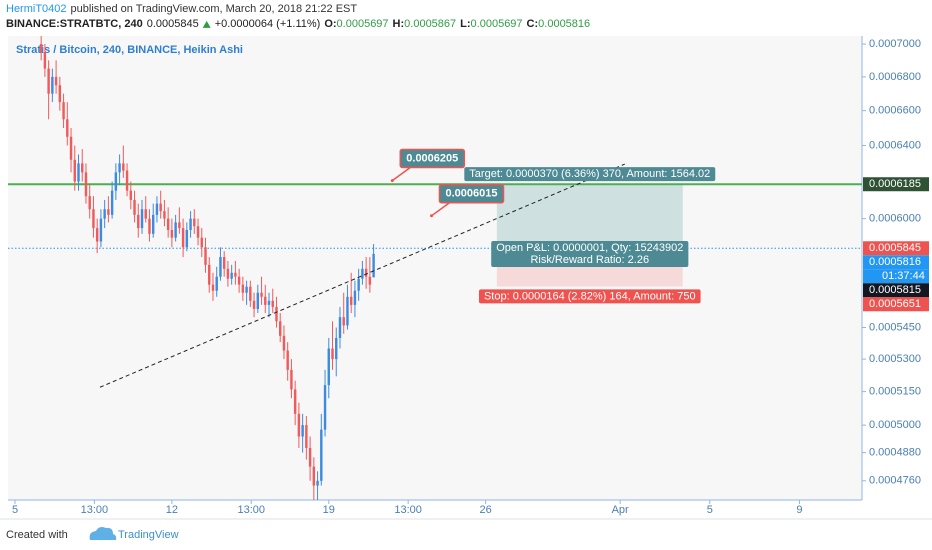 This screenshot has width=932, height=550. I want to click on callout-label: 0.0006205, so click(432, 158).